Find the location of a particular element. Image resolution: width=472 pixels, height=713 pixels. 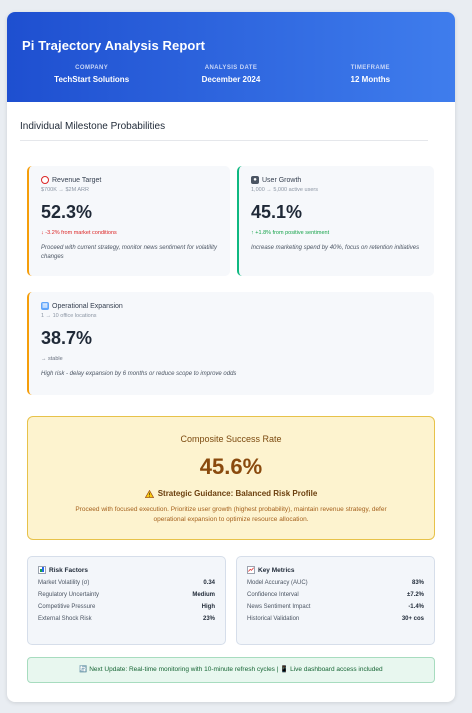

meta-value: 12 Months is located at coordinates (370, 79).